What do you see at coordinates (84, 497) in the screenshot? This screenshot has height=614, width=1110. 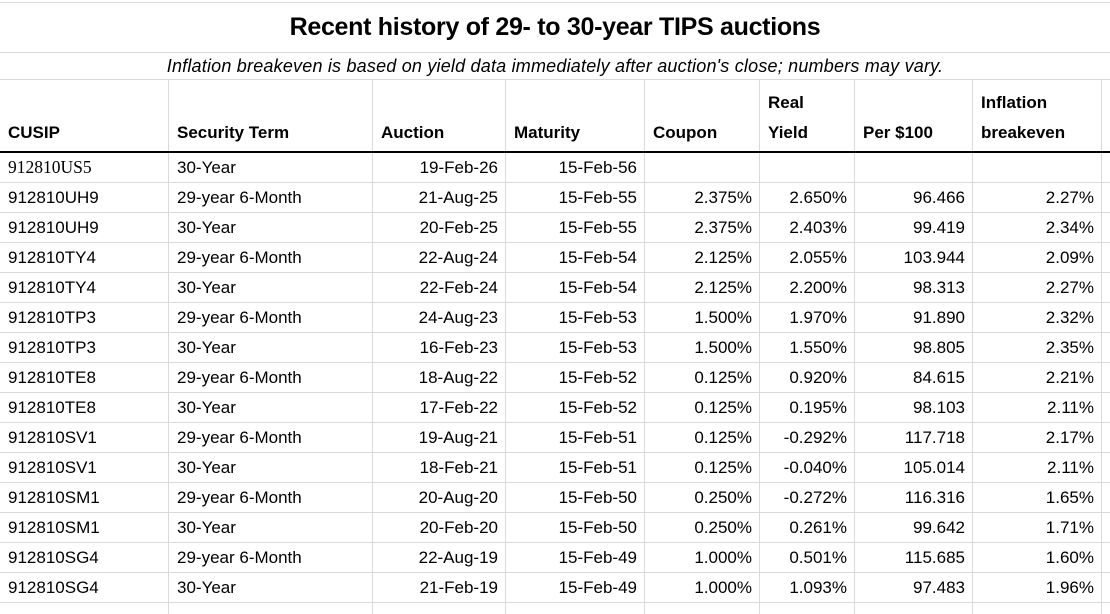 I see `cell-cusip: 912810SM1` at bounding box center [84, 497].